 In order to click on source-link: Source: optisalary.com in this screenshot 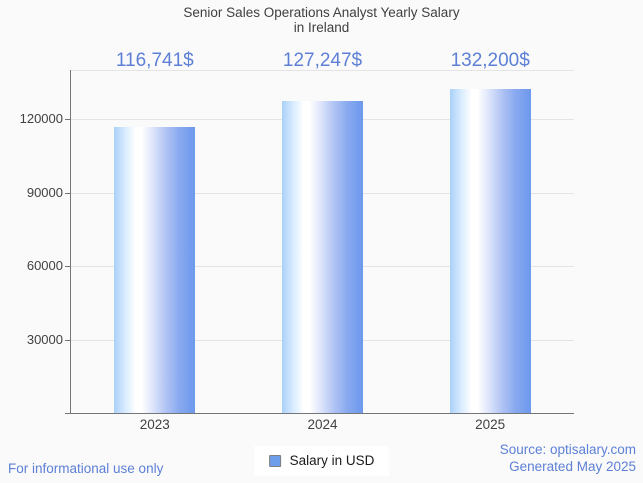, I will do `click(567, 449)`.